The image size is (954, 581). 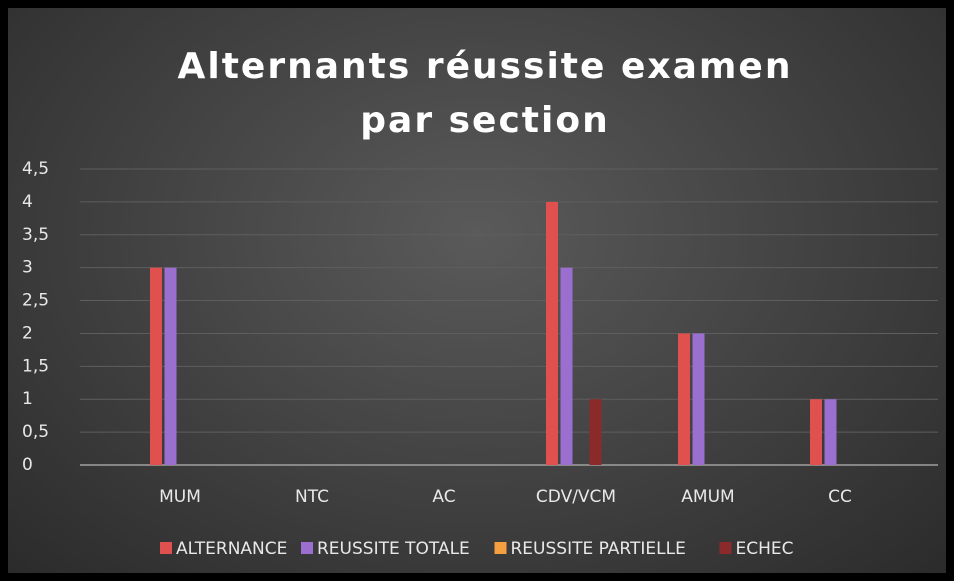 What do you see at coordinates (576, 497) in the screenshot?
I see `x-tick-label: CDV/VCM` at bounding box center [576, 497].